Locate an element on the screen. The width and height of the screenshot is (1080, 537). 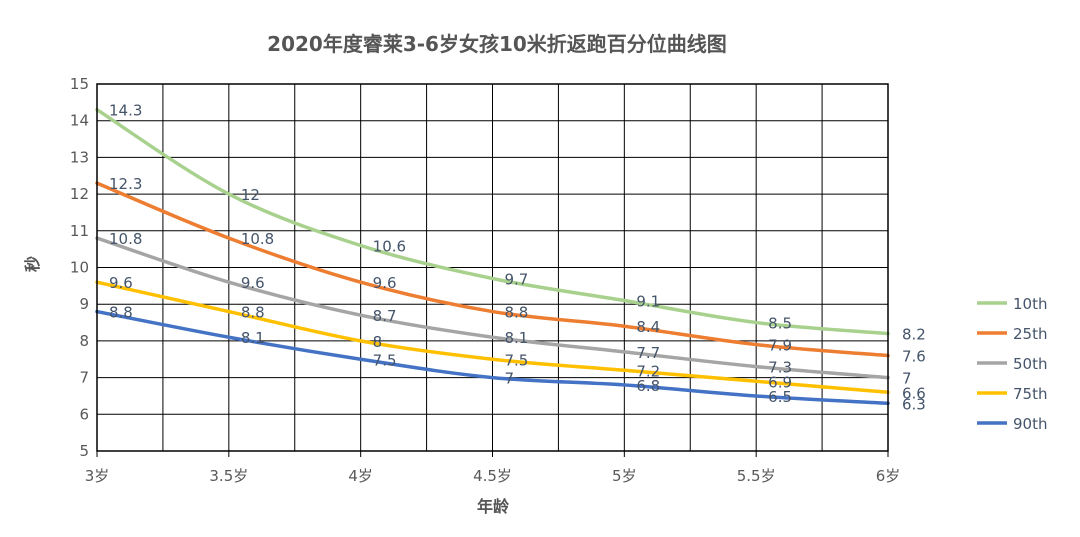
x-axis-title: 年龄 is located at coordinates (493, 506).